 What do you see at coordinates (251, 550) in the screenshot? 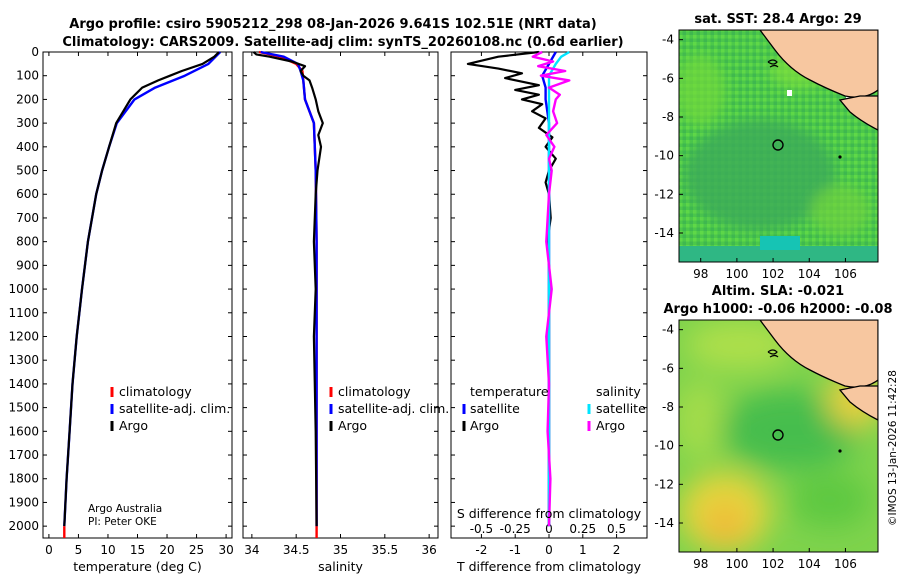
I see `sal-x-tick-label: 34` at bounding box center [251, 550].